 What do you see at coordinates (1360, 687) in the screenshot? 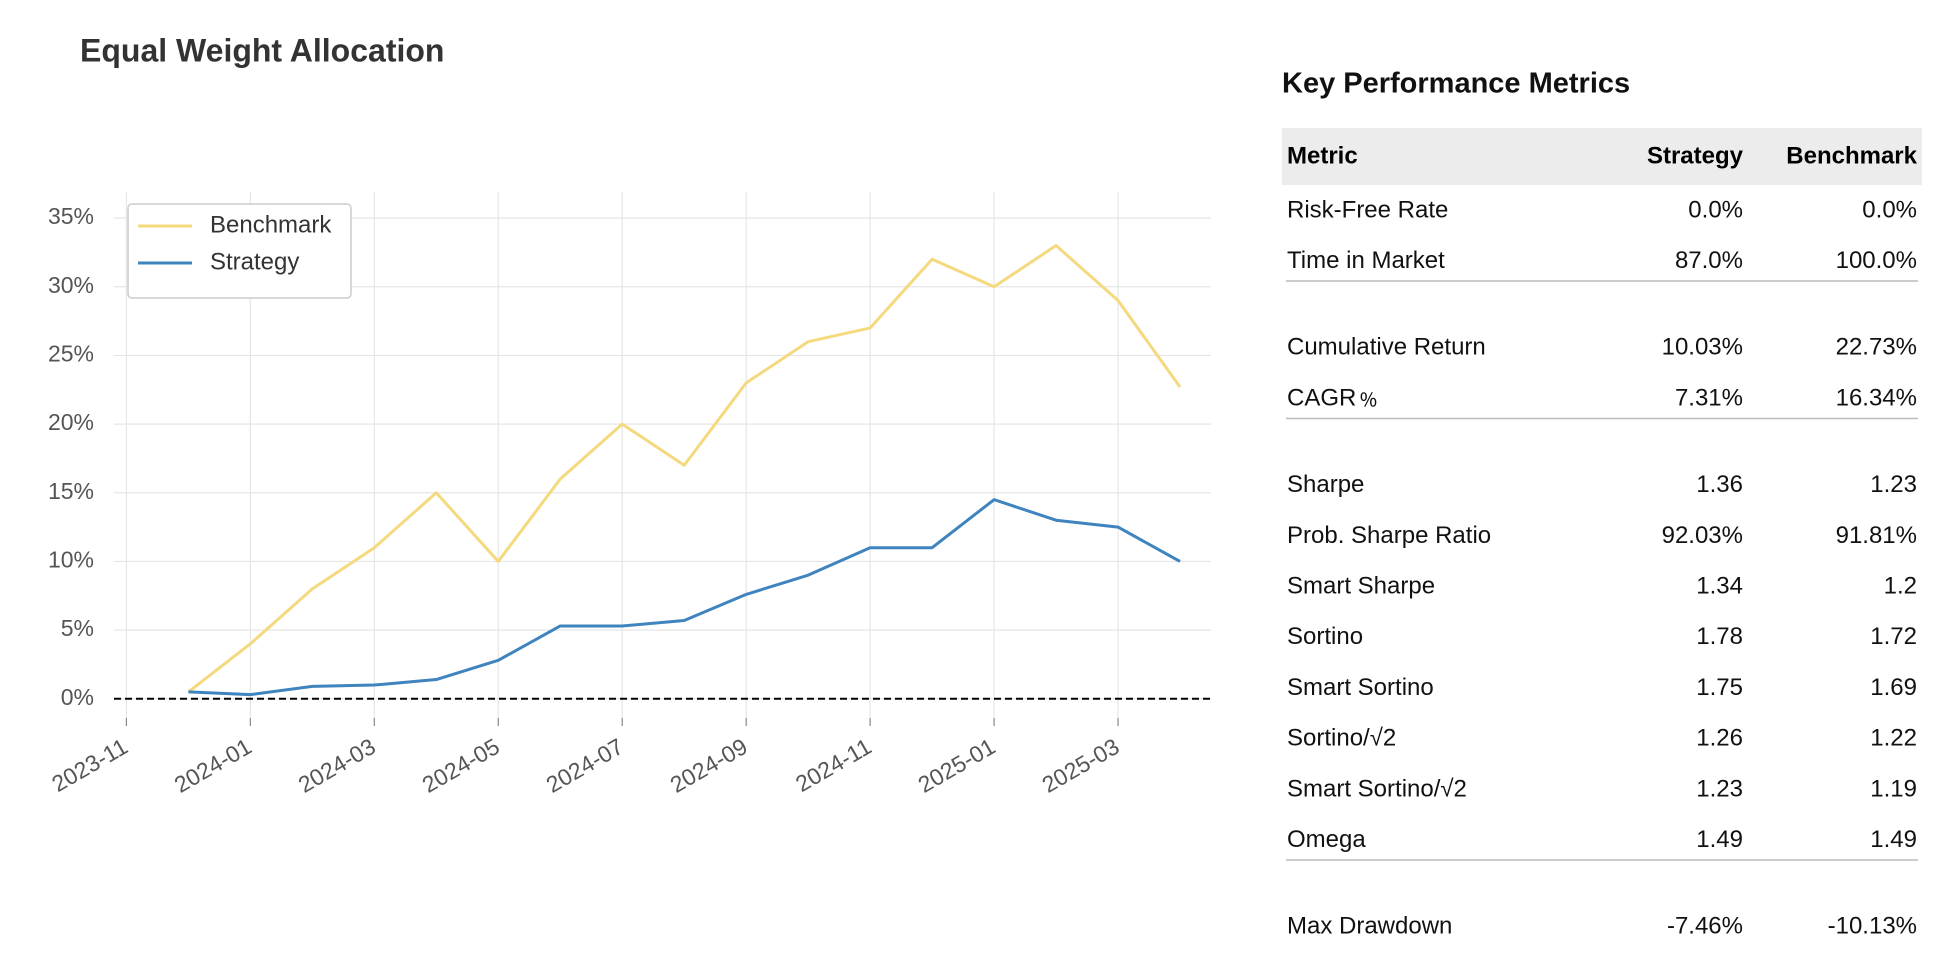
I see `metric-name: Smart Sortino` at bounding box center [1360, 687].